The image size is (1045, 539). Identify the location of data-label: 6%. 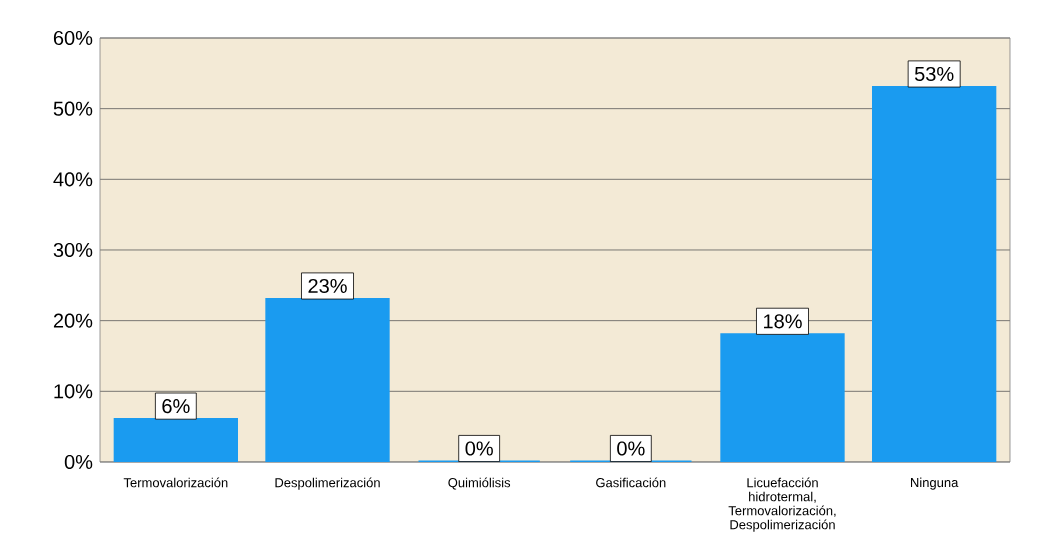
(176, 406).